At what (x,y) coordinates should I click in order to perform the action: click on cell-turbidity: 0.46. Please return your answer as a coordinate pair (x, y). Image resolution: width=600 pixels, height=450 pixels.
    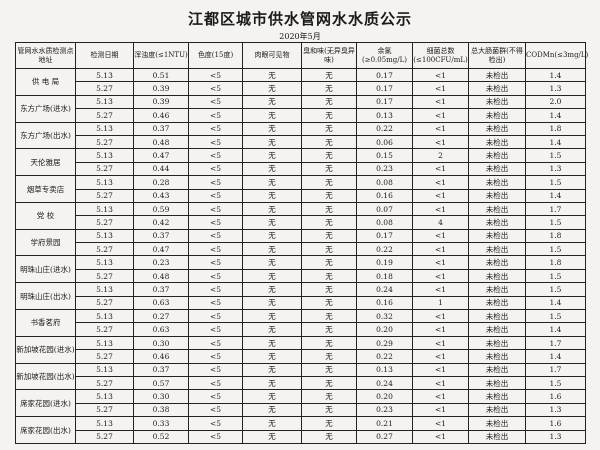
    Looking at the image, I should click on (161, 115).